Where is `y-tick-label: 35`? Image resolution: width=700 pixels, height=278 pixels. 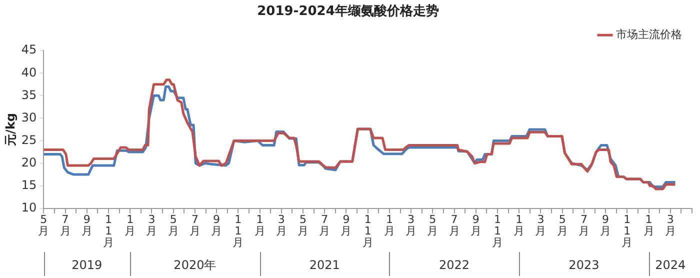
y-tick-label: 35 is located at coordinates (29, 95).